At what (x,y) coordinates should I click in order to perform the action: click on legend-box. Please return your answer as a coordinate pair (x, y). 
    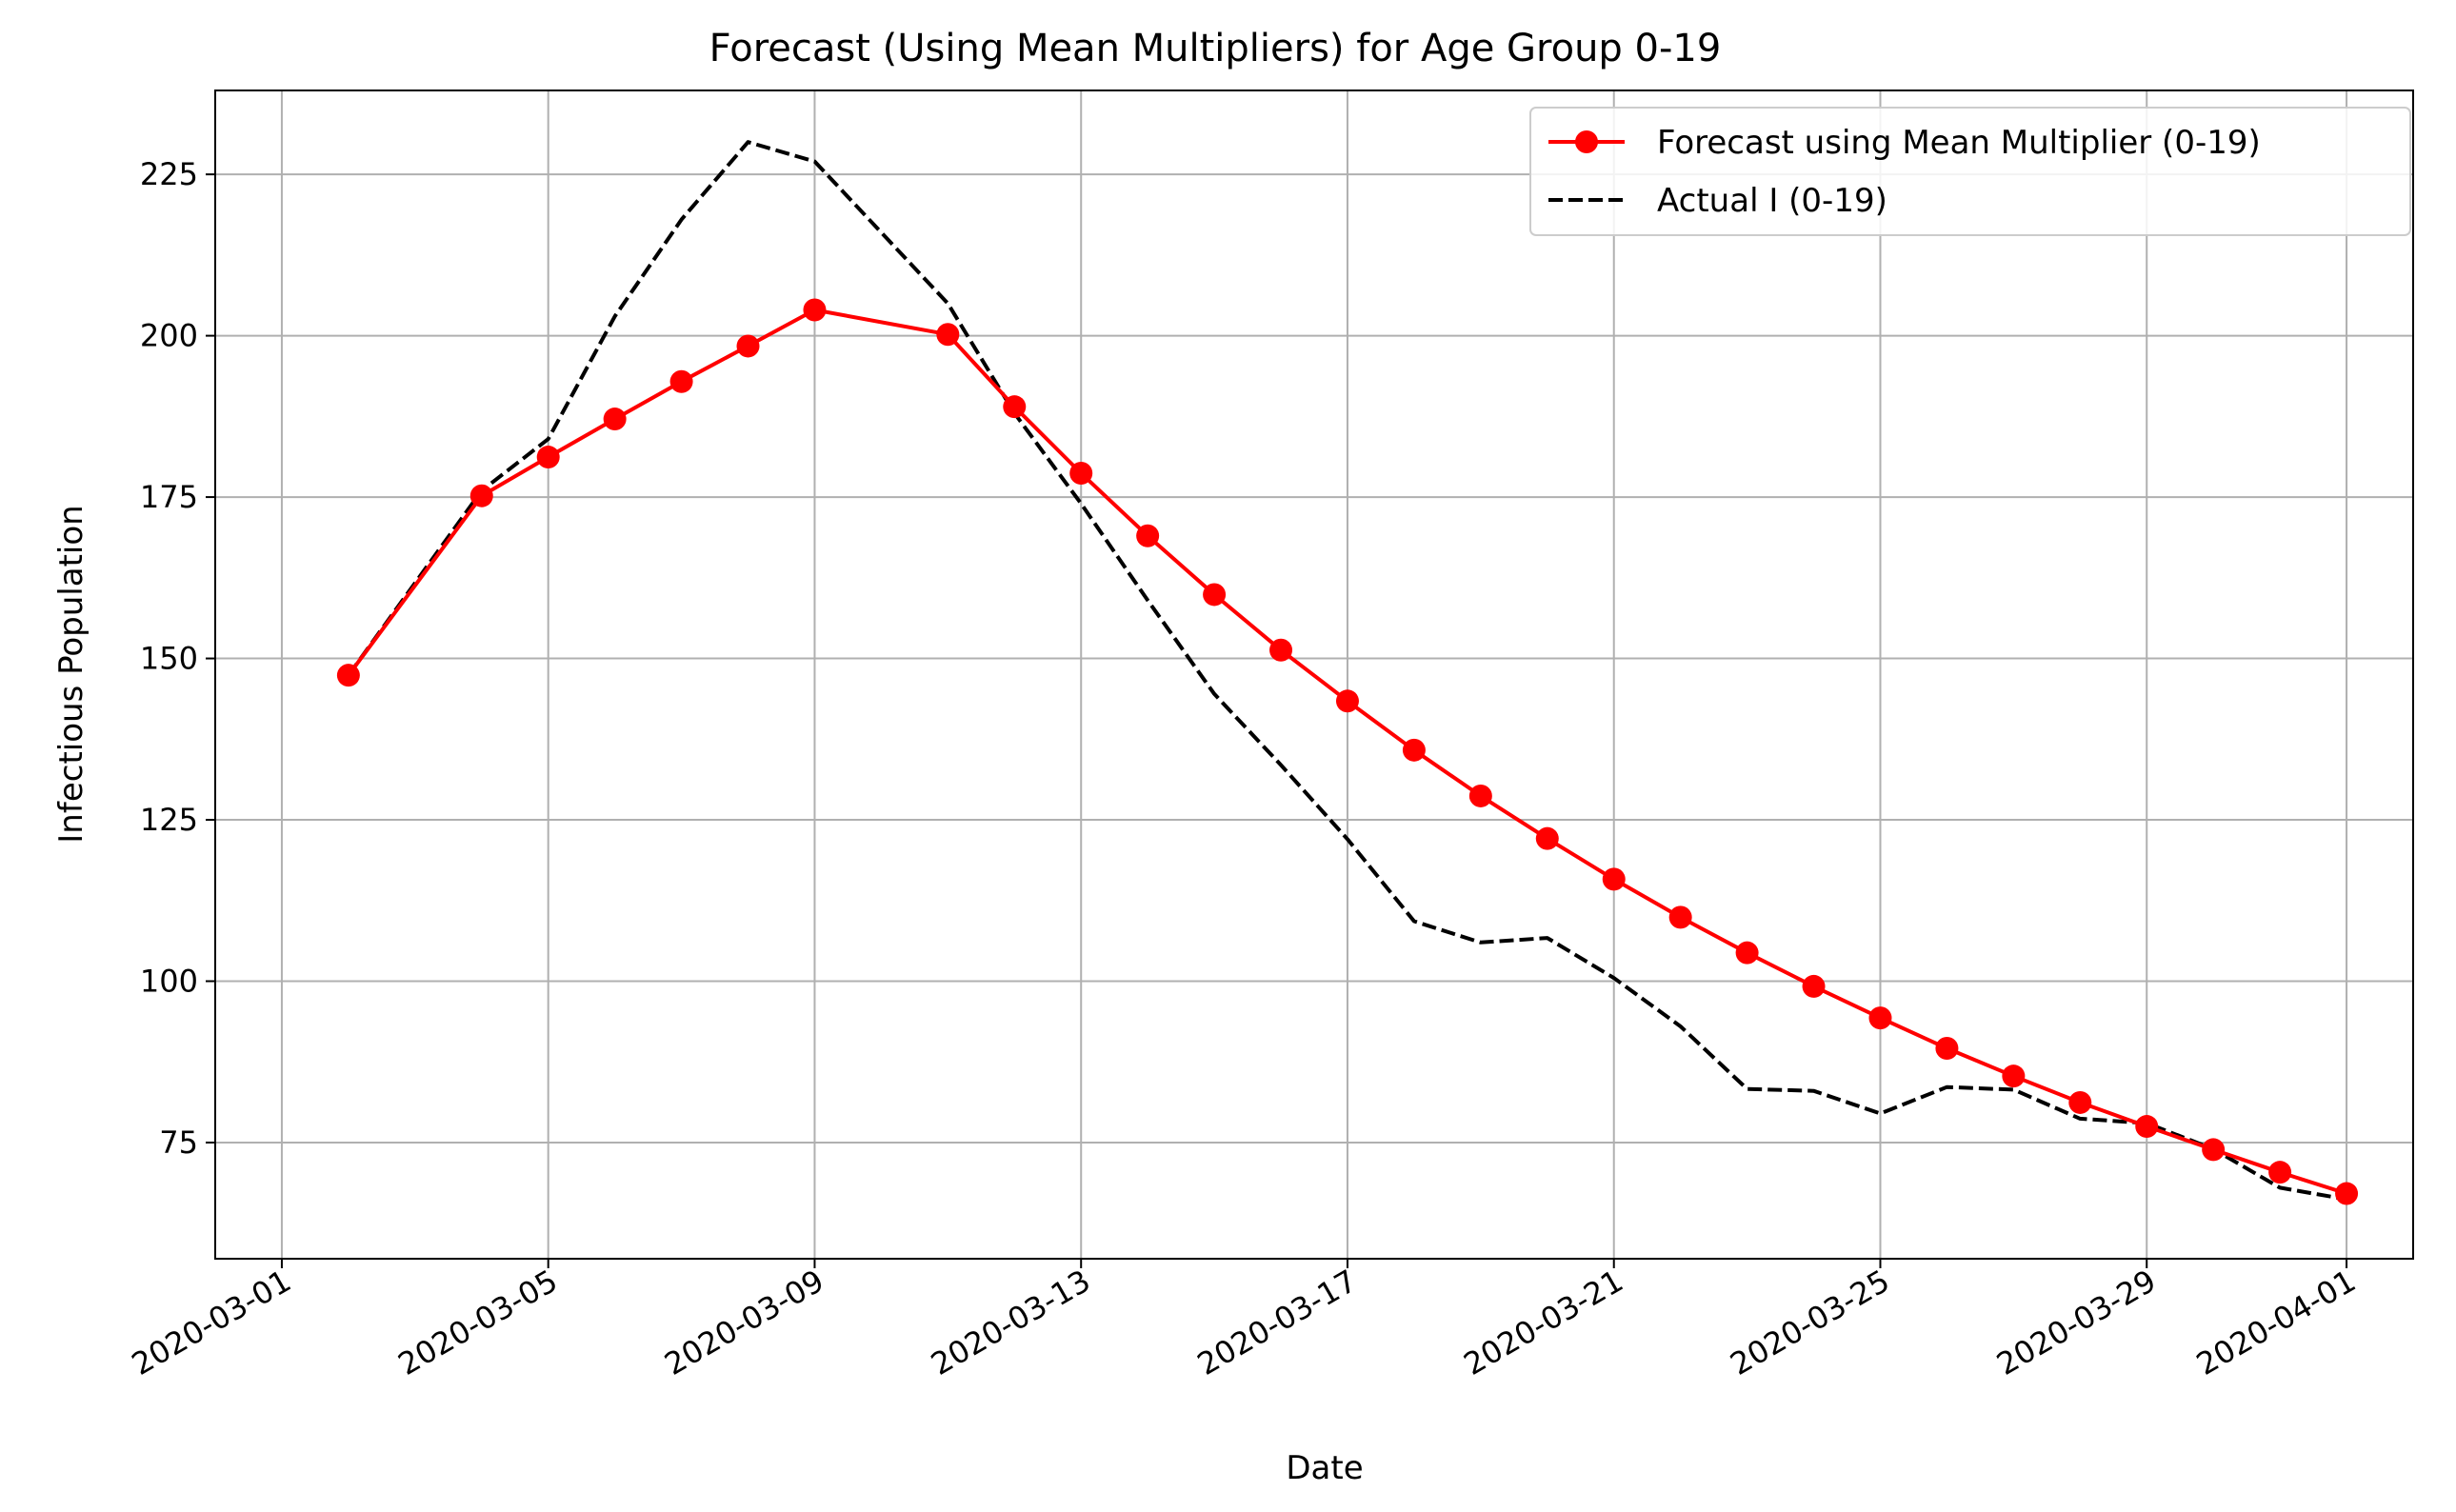
    Looking at the image, I should click on (1970, 171).